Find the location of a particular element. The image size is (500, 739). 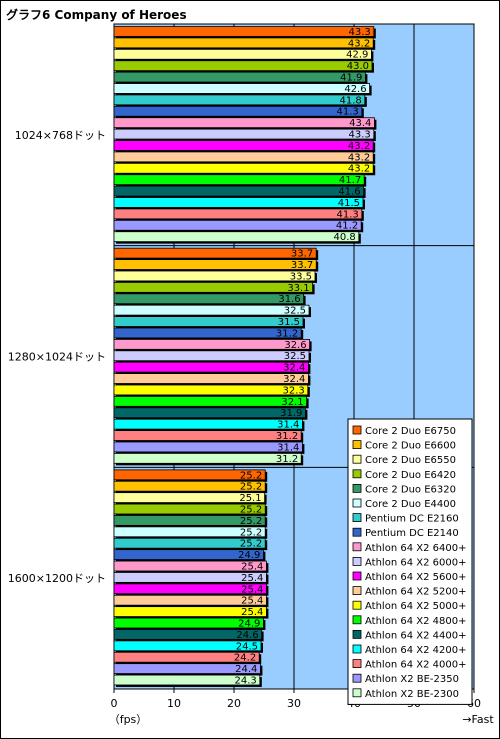

bar-value-label: 32.1 is located at coordinates (292, 402).